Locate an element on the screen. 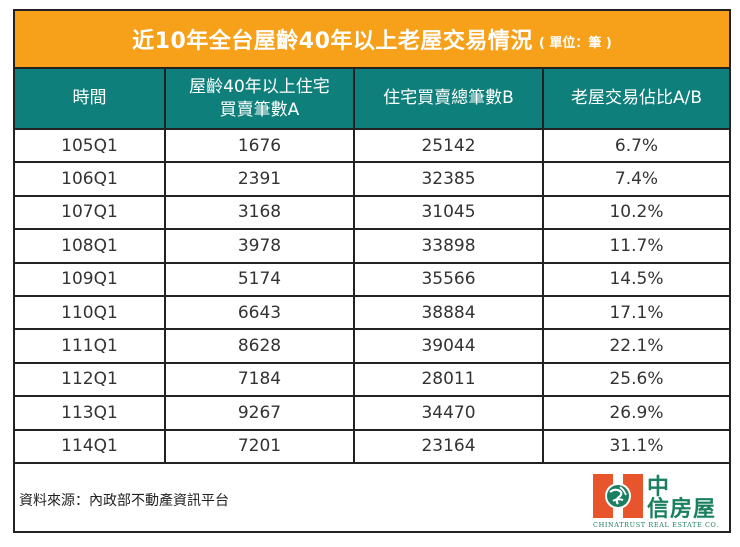 The height and width of the screenshot is (547, 740). table-row: 108Q1 3978 33898 11.7% is located at coordinates (372, 246).